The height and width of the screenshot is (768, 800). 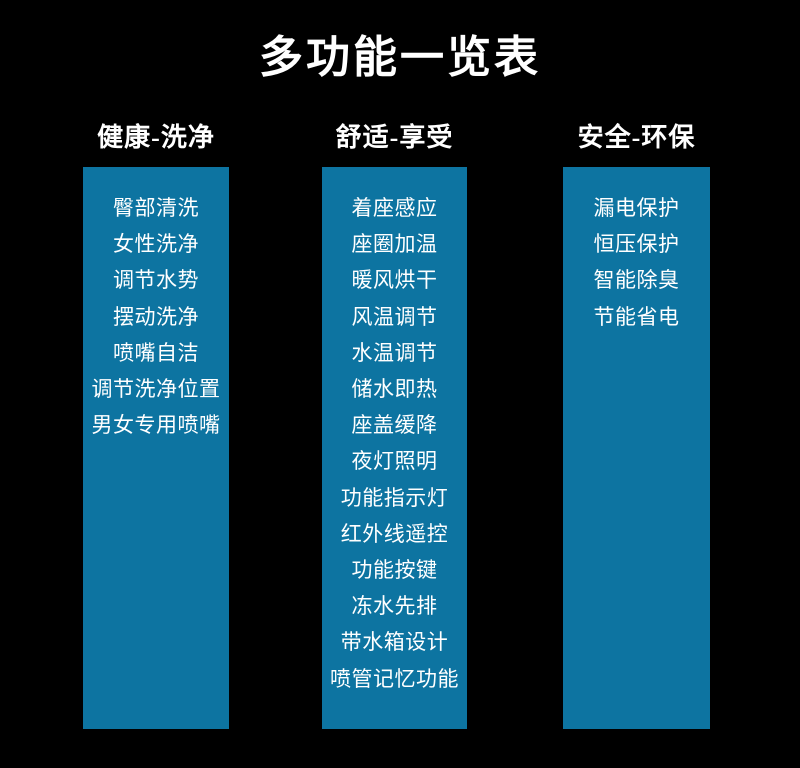 I want to click on feature-item: 座圈加温, so click(x=394, y=244).